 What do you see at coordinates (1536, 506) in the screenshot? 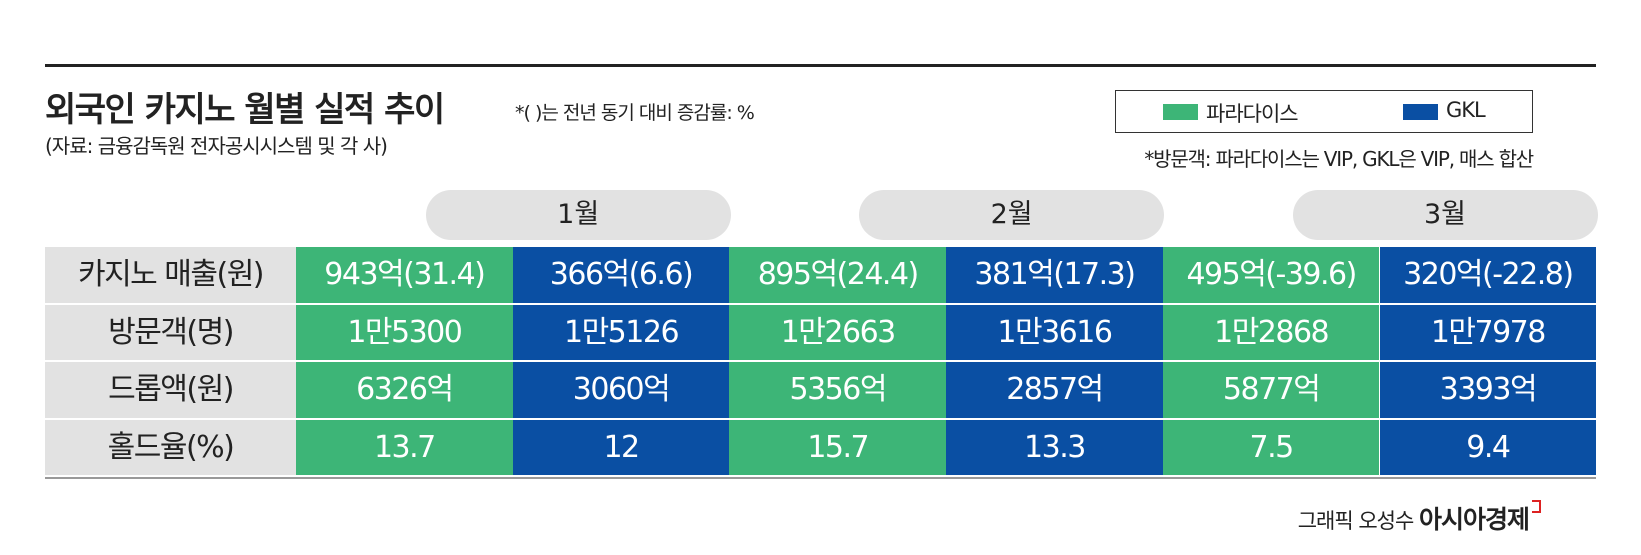
I see `brand-mark` at bounding box center [1536, 506].